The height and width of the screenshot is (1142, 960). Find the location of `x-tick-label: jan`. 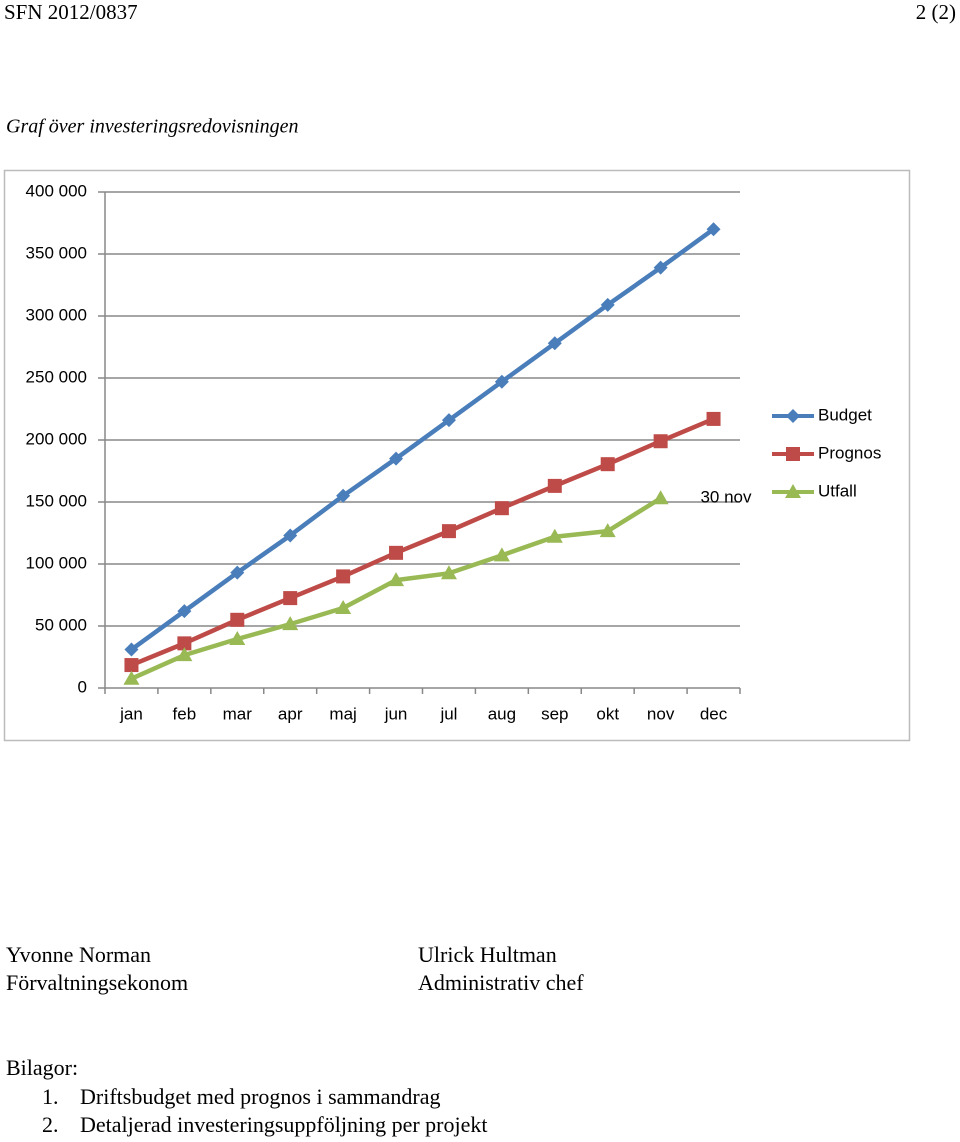

x-tick-label: jan is located at coordinates (131, 713).